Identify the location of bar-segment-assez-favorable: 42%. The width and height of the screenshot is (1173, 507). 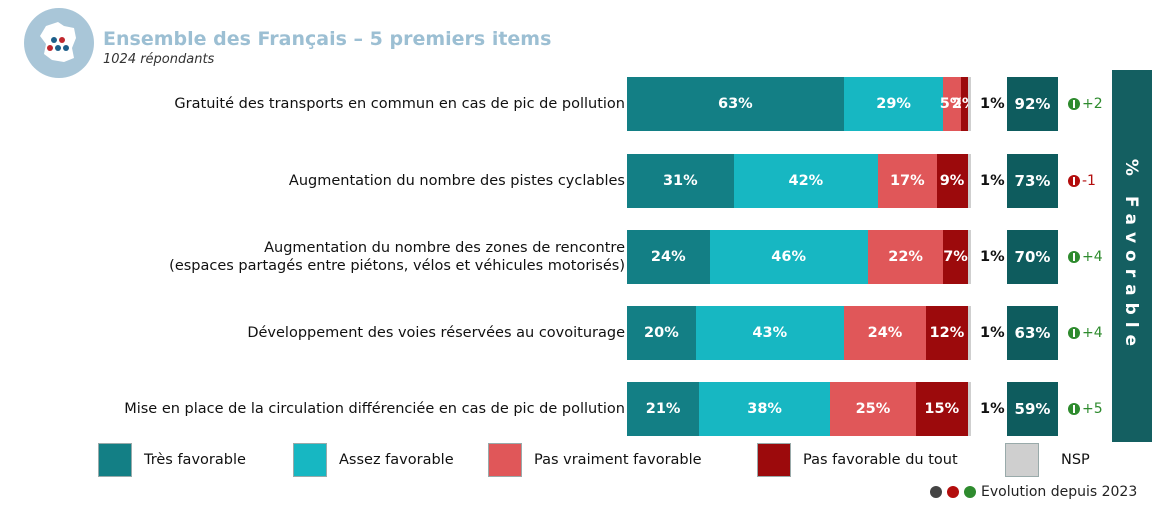
(806, 181).